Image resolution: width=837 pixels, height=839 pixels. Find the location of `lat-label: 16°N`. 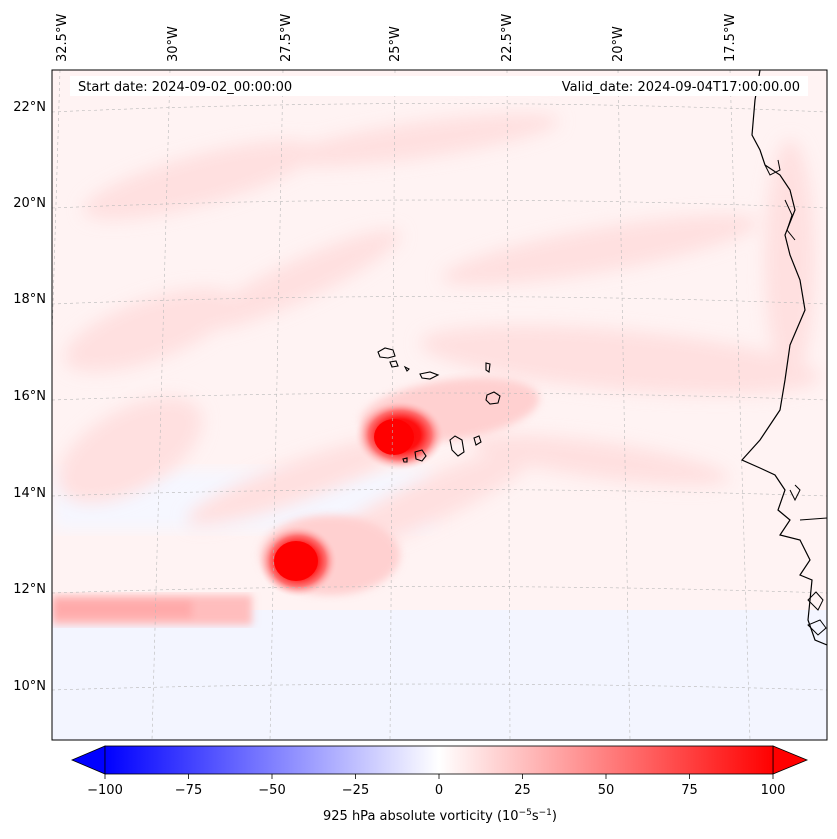

lat-label: 16°N is located at coordinates (29, 396).